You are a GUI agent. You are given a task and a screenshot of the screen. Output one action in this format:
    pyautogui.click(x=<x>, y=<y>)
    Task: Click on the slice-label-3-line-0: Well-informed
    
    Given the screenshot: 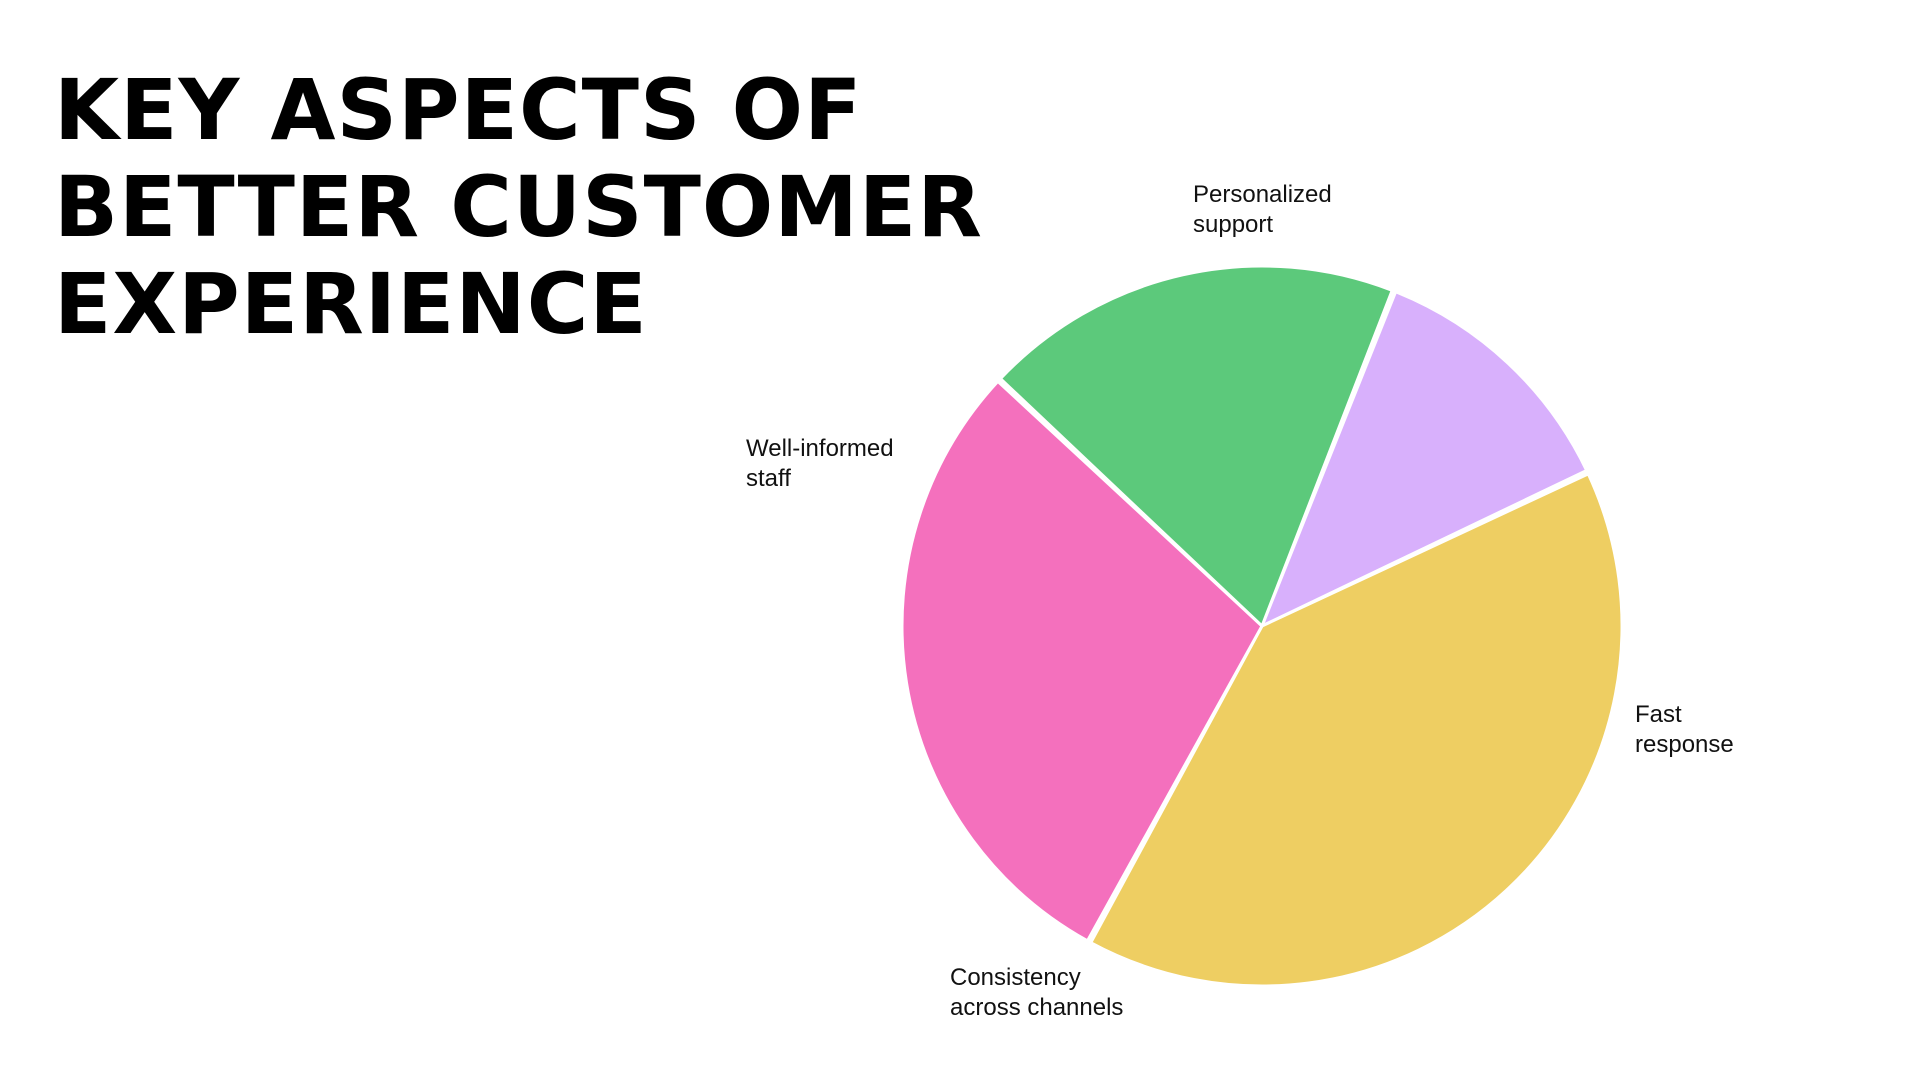 What is the action you would take?
    pyautogui.click(x=820, y=448)
    